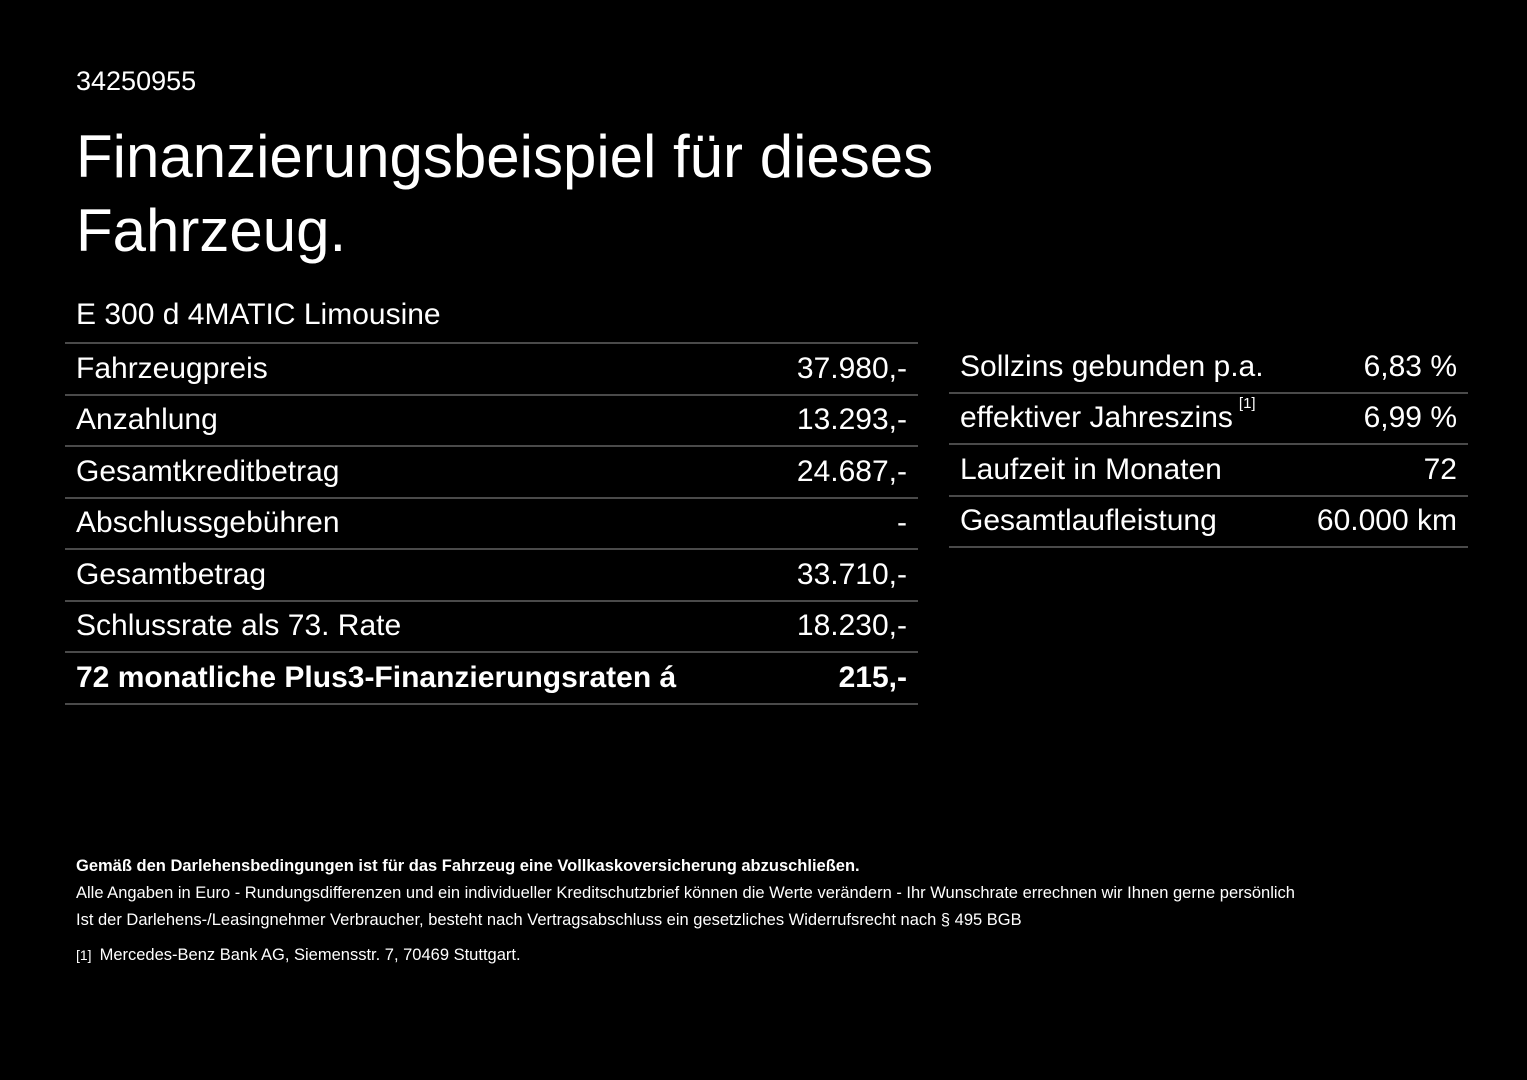 The height and width of the screenshot is (1080, 1527). Describe the element at coordinates (171, 574) in the screenshot. I see `row-label: Gesamtbetrag` at that location.